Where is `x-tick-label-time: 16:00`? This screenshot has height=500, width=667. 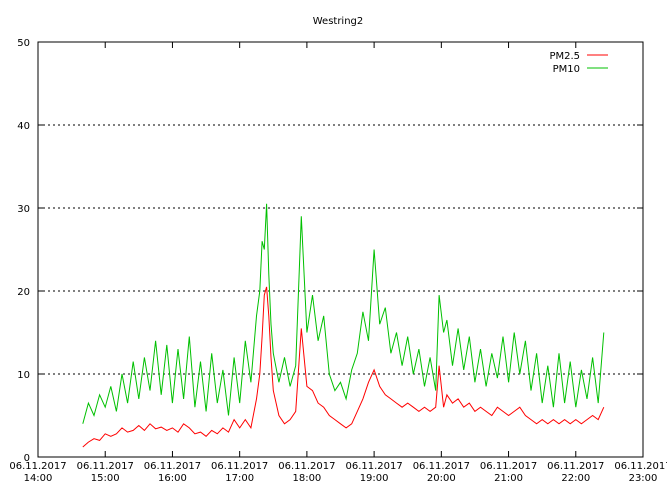 x-tick-label-time: 16:00 is located at coordinates (172, 478).